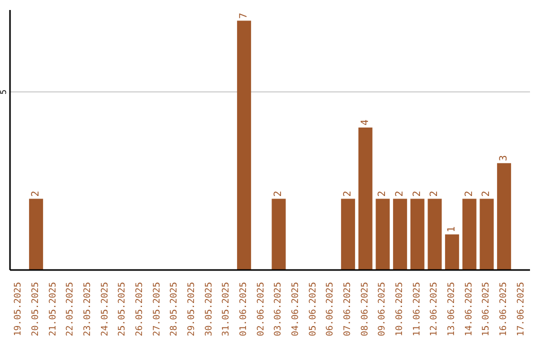 The width and height of the screenshot is (540, 340). Describe the element at coordinates (36, 309) in the screenshot. I see `x-tick-label: 20.05.2025` at that location.